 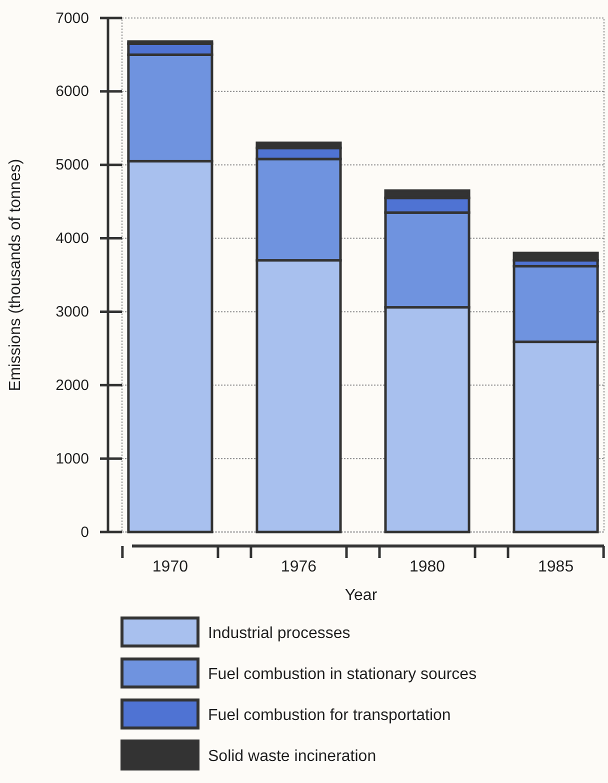 What do you see at coordinates (72, 385) in the screenshot?
I see `y-tick-label: 2000` at bounding box center [72, 385].